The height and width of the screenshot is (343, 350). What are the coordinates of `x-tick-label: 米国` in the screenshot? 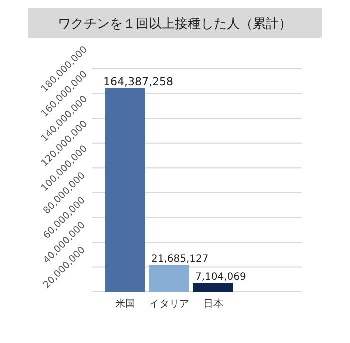 It's located at (126, 304).